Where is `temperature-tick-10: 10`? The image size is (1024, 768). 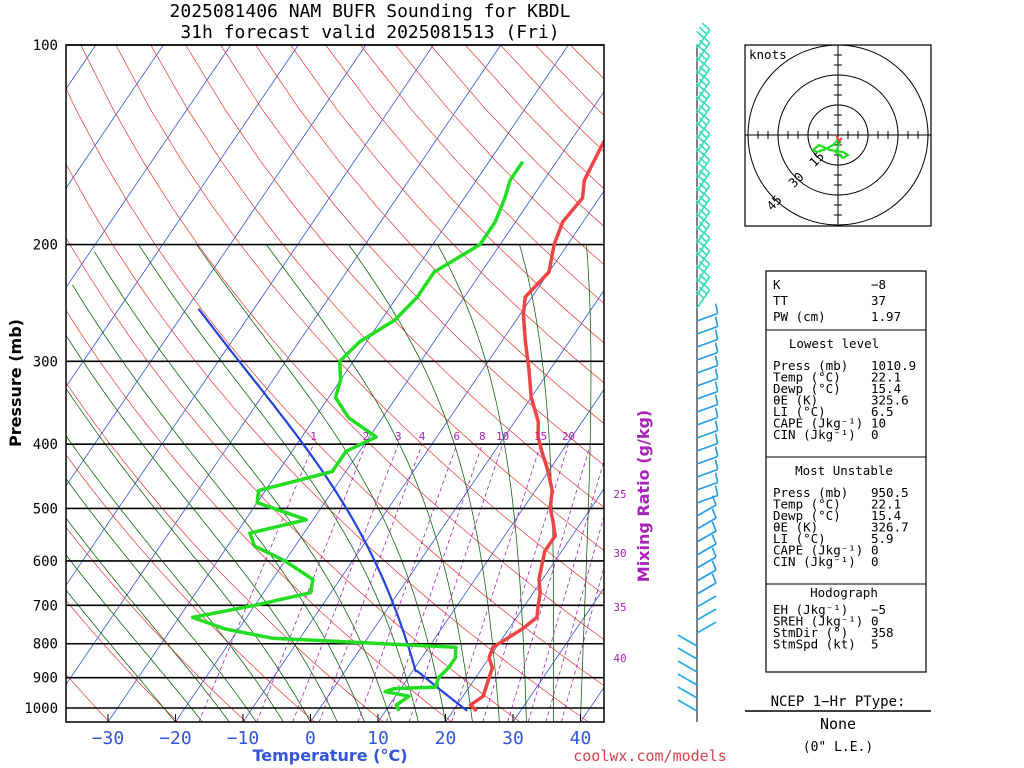 temperature-tick-10: 10 is located at coordinates (378, 738).